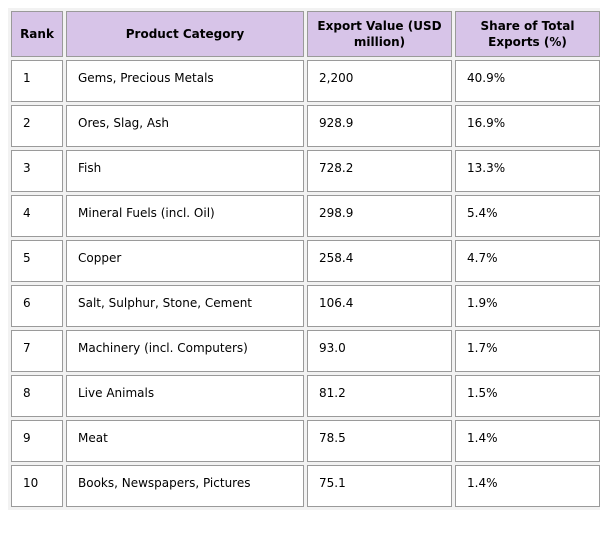 The width and height of the screenshot is (600, 550). I want to click on table-row: 9 Meat 78.5 1.4%, so click(305, 441).